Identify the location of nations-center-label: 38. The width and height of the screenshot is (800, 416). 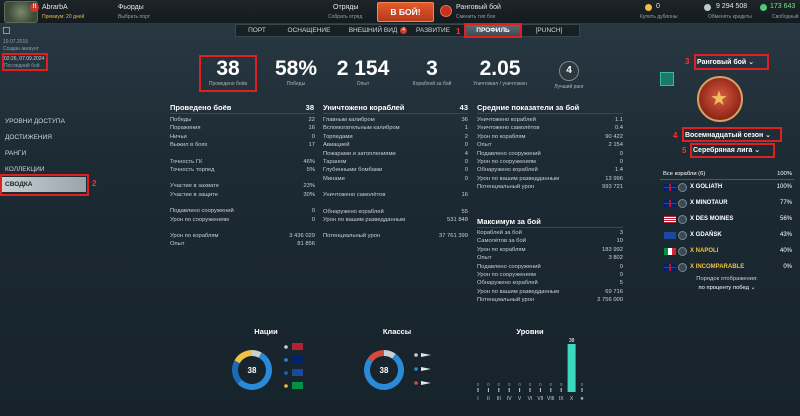
(252, 370).